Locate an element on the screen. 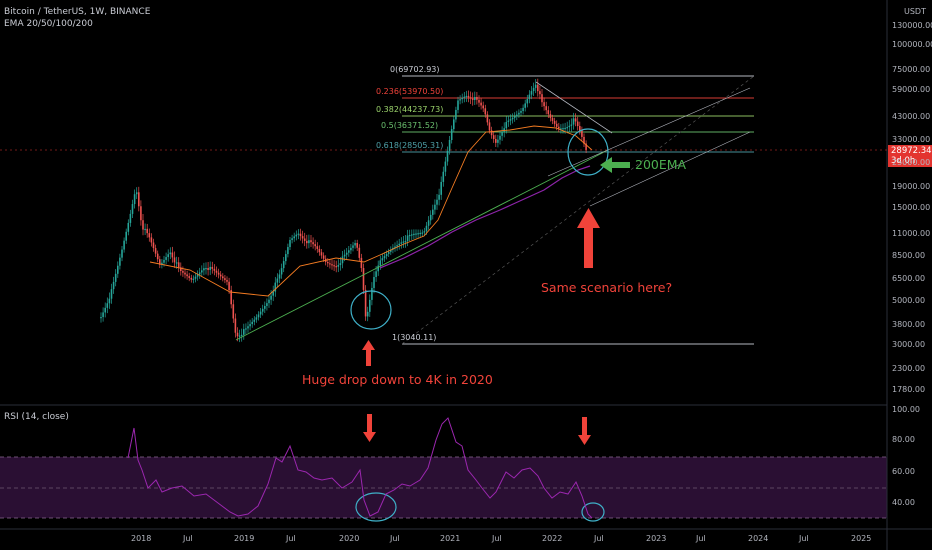 The height and width of the screenshot is (550, 932). red-up-arrow-small is located at coordinates (368, 353).